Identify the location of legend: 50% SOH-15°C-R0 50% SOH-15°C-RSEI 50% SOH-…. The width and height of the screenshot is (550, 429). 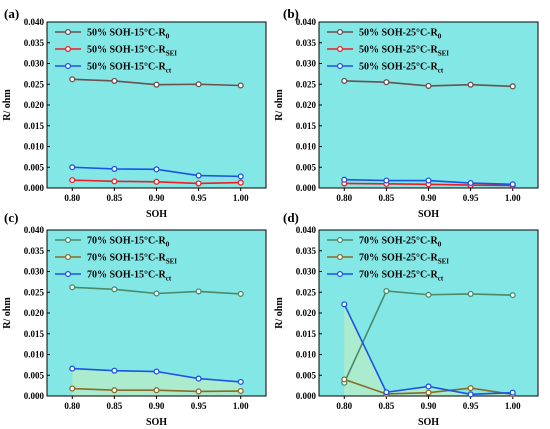
(116, 51).